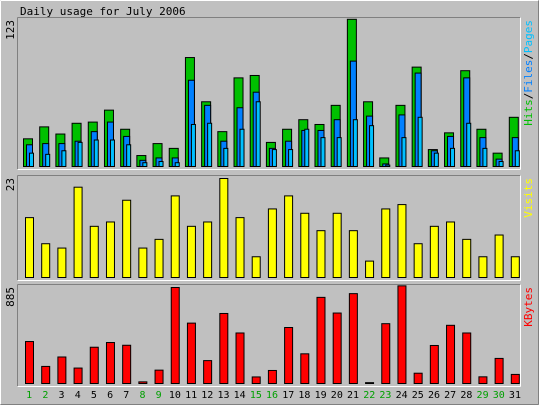 This screenshot has height=405, width=539. What do you see at coordinates (223, 395) in the screenshot?
I see `x-tick-label-day-13: 13` at bounding box center [223, 395].